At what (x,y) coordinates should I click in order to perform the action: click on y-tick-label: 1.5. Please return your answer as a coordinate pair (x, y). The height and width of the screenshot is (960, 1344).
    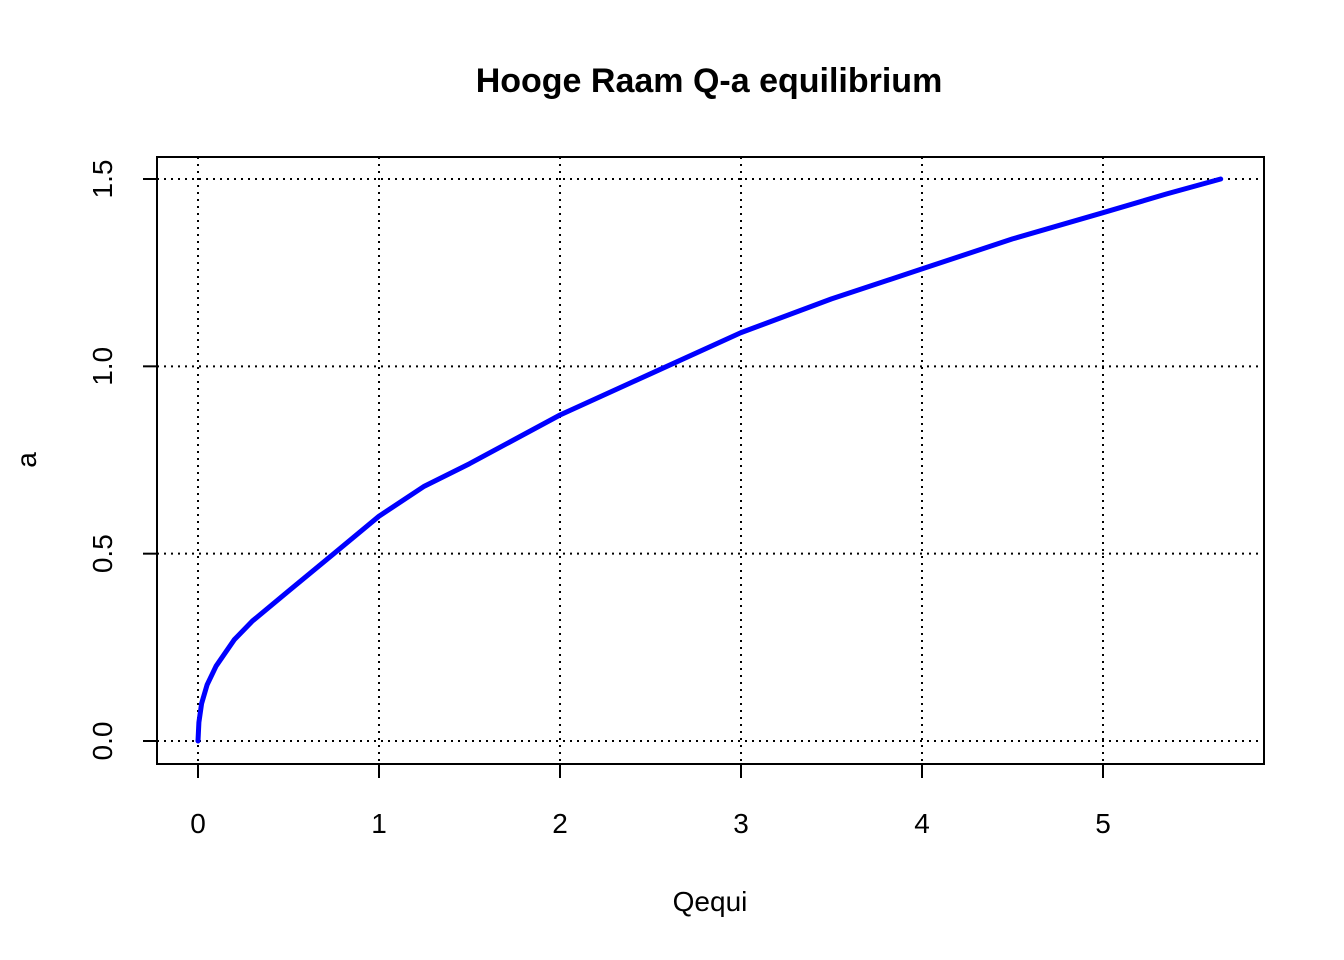
    Looking at the image, I should click on (102, 179).